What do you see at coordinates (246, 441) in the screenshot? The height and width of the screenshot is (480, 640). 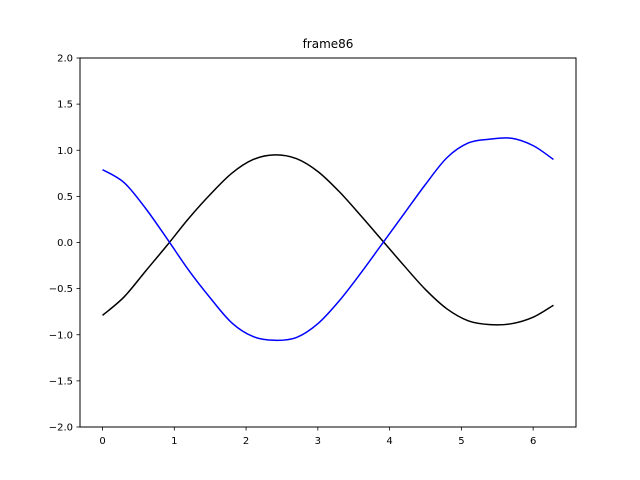 I see `x-tick-label: 2` at bounding box center [246, 441].